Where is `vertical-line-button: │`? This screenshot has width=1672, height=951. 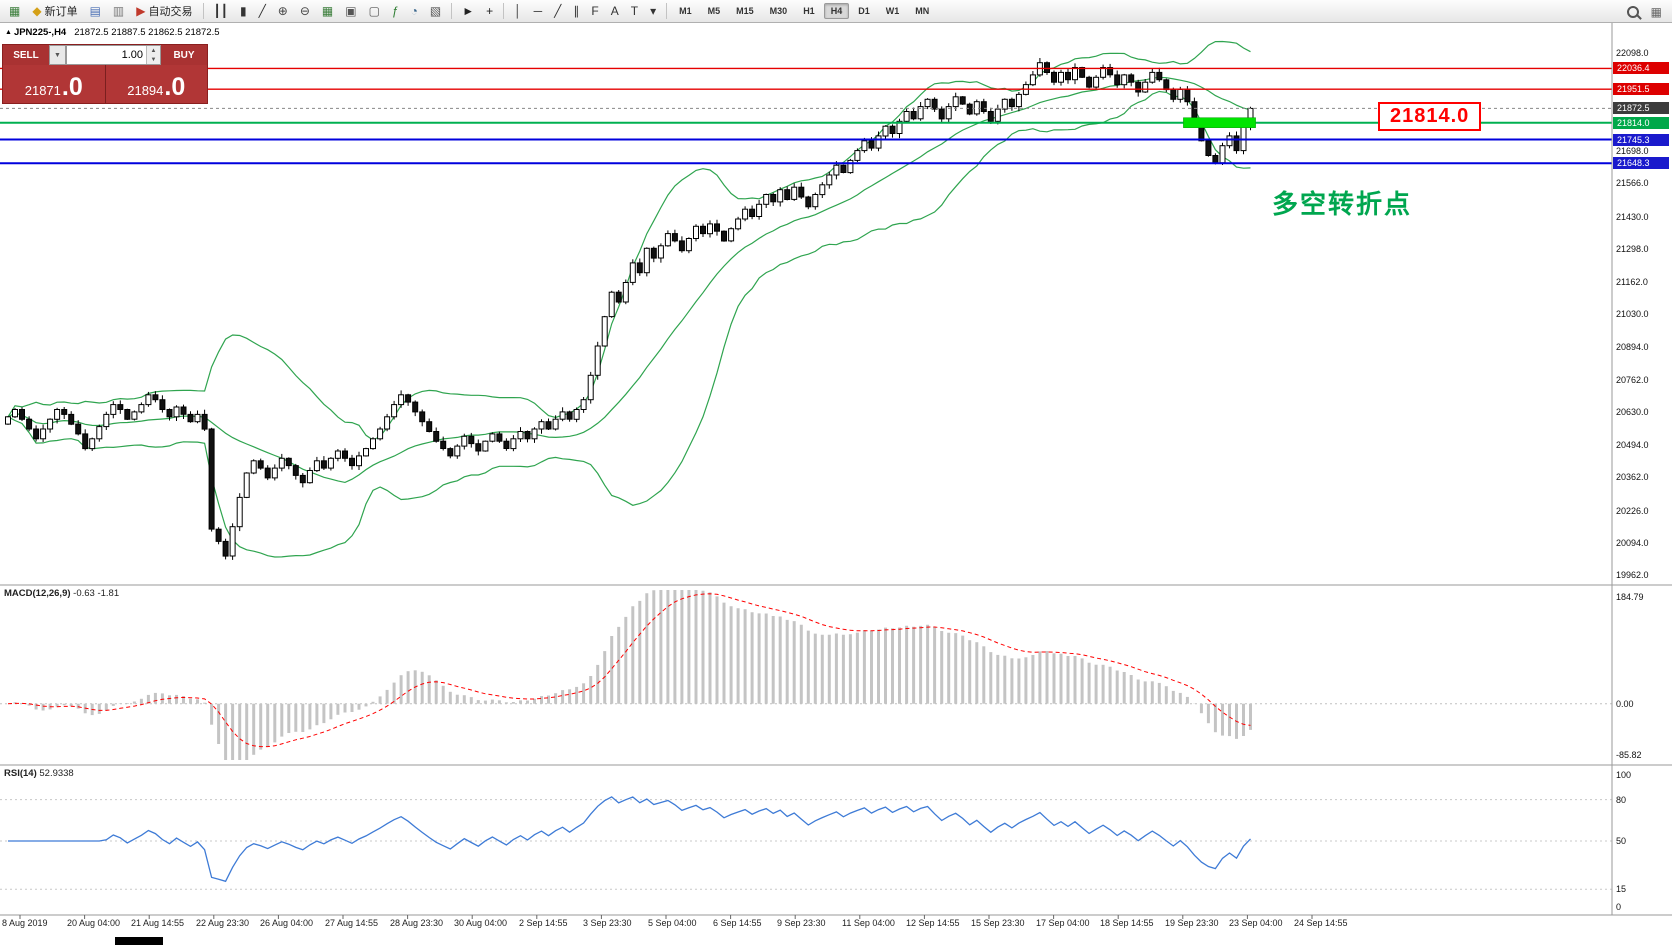 vertical-line-button: │ is located at coordinates (518, 11).